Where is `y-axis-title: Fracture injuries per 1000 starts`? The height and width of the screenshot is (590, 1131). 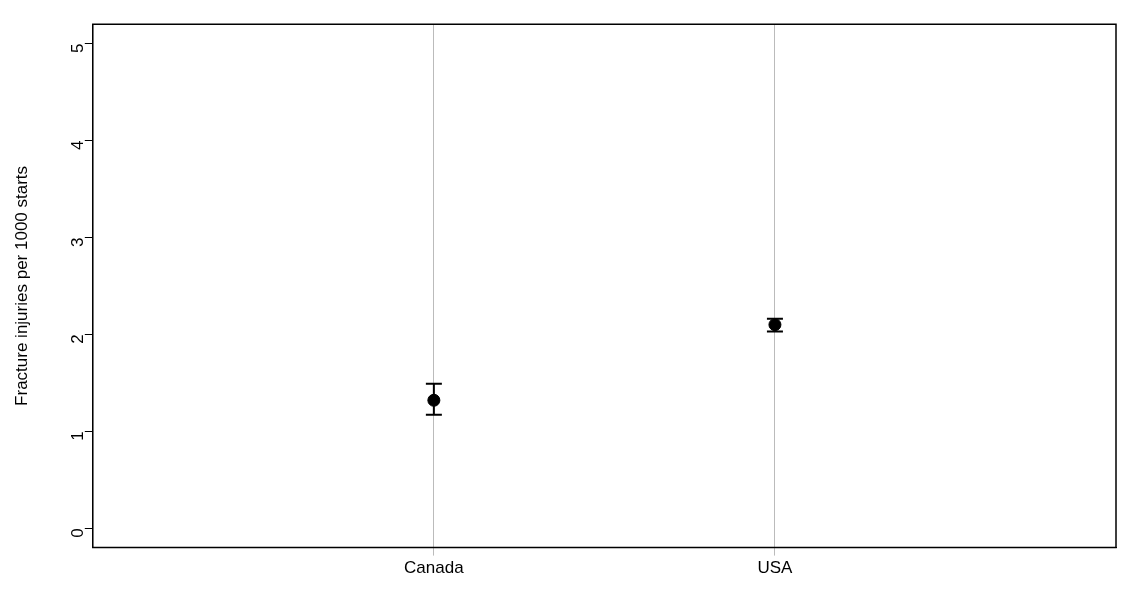
y-axis-title: Fracture injuries per 1000 starts is located at coordinates (21, 285).